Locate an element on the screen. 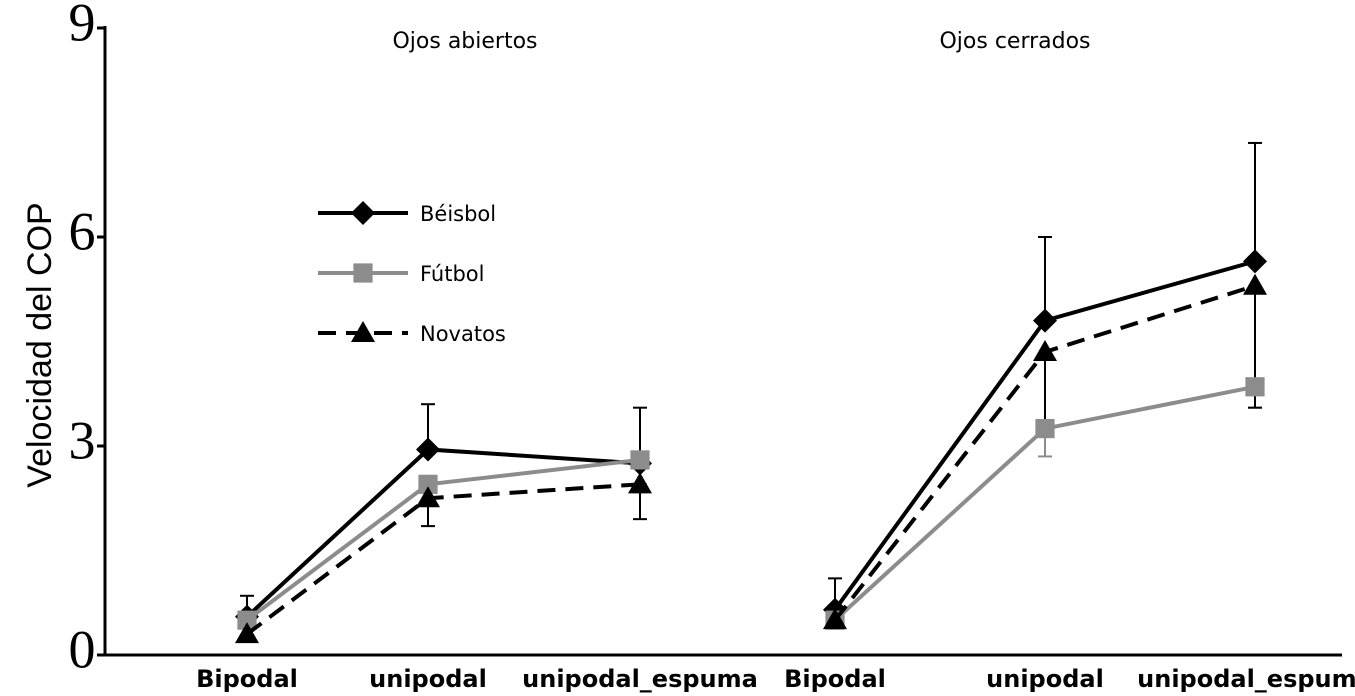 The image size is (1355, 696). group-title: Ojos cerrados is located at coordinates (1014, 41).